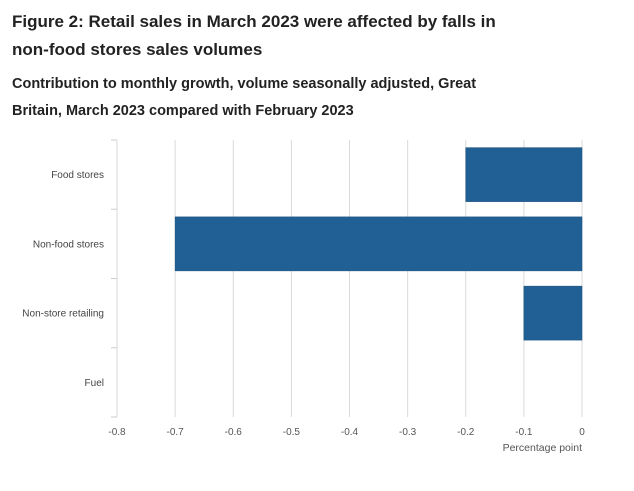 This screenshot has height=491, width=634. I want to click on x-axis-title: Percentage point, so click(542, 448).